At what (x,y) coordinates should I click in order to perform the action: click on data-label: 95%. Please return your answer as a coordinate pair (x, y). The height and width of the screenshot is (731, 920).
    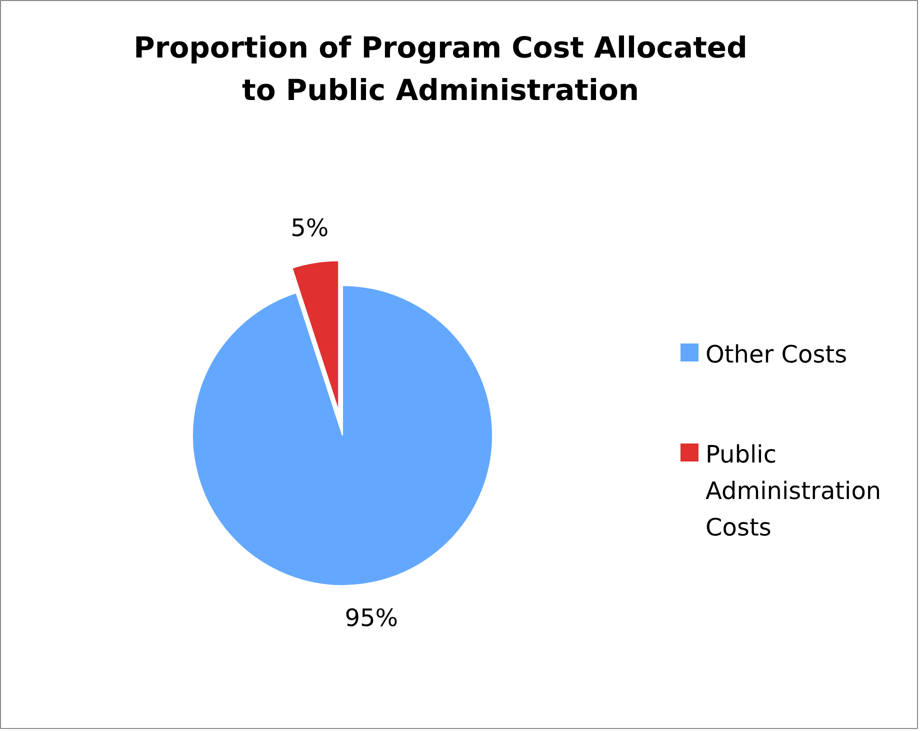
    Looking at the image, I should click on (371, 618).